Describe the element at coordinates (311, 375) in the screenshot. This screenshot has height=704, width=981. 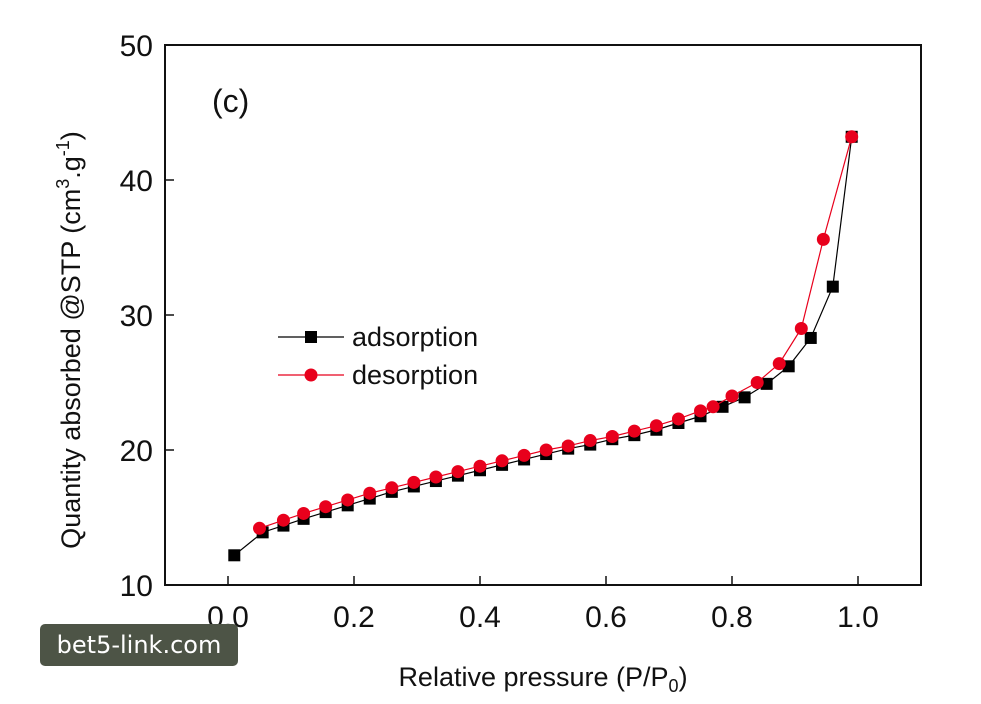
I see `legend-desorption-marker` at that location.